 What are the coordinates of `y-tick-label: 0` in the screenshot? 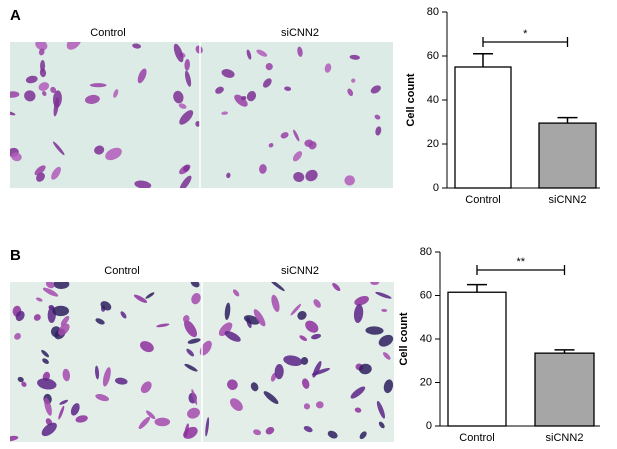 It's located at (429, 426).